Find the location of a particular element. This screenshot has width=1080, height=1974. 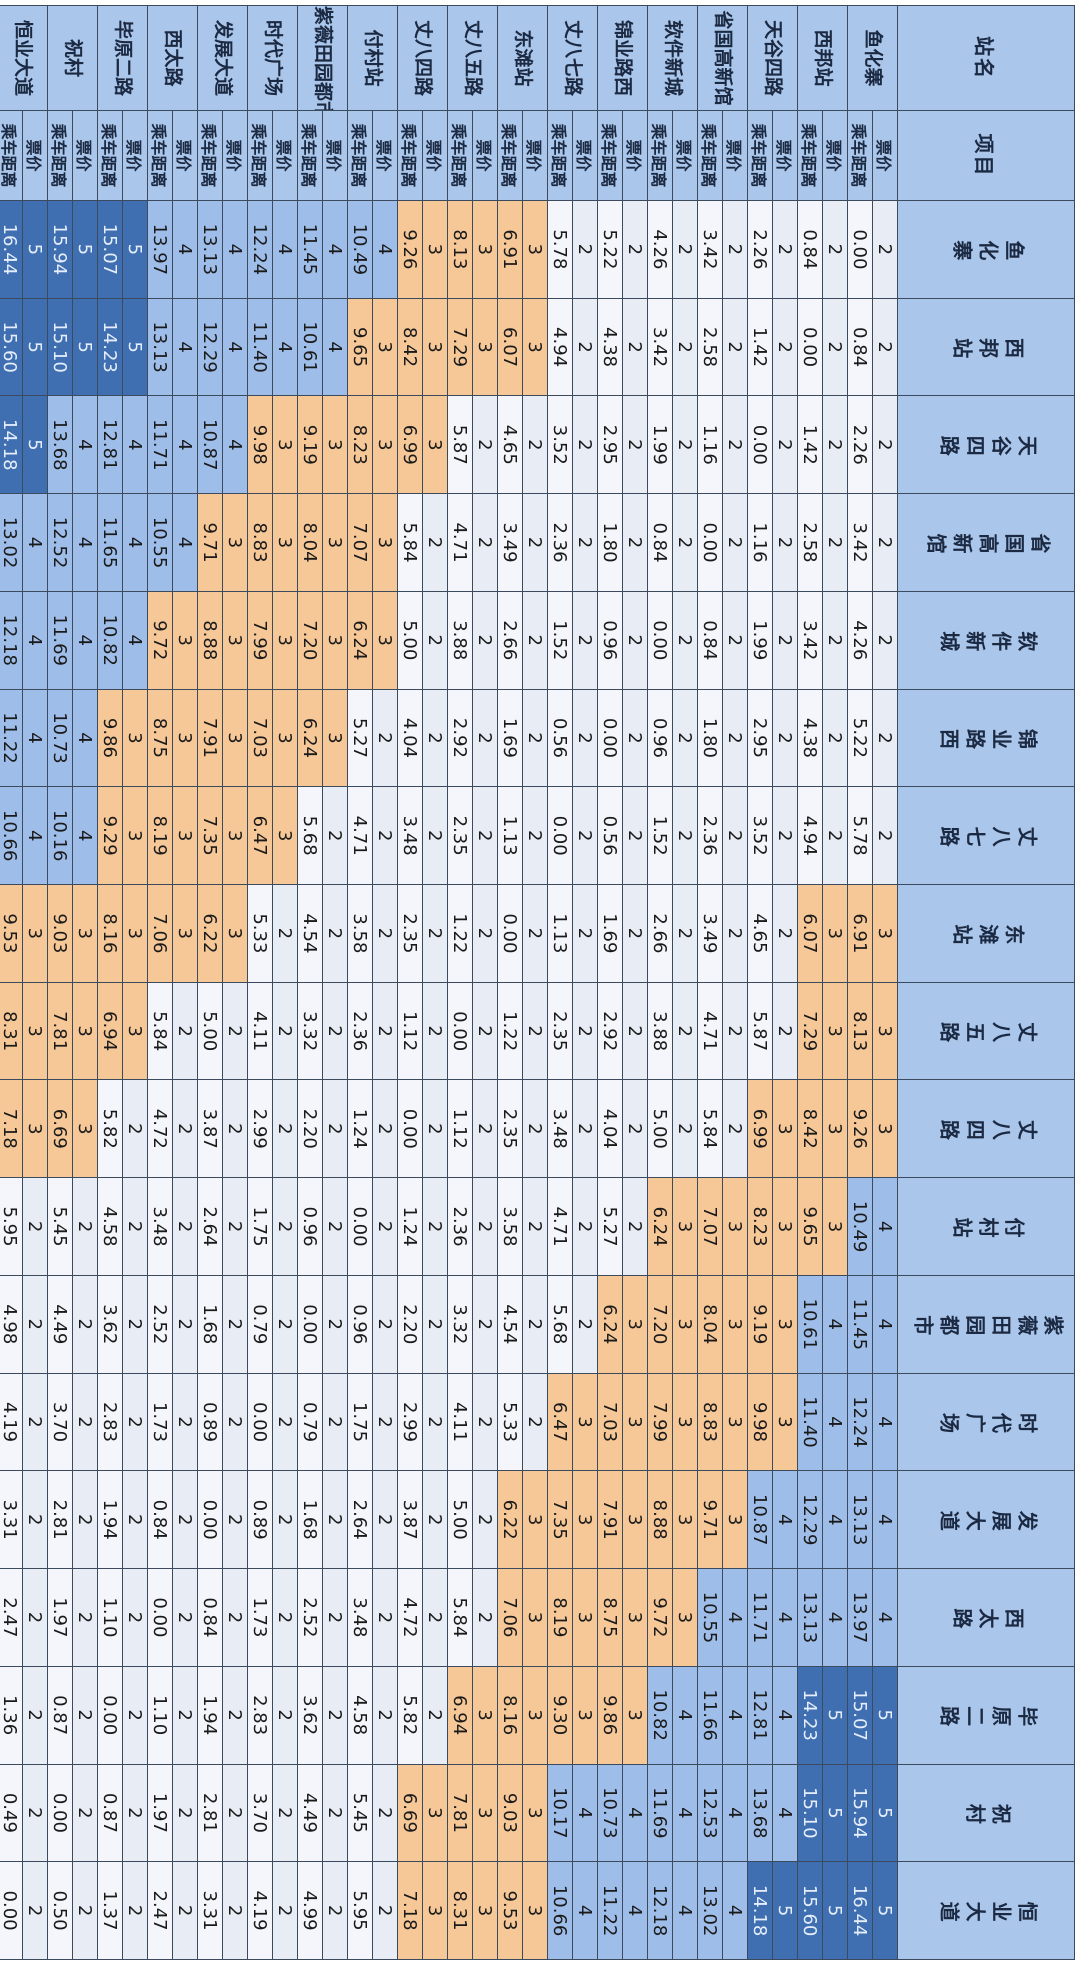

distance-cell: 5.22 is located at coordinates (610, 249).